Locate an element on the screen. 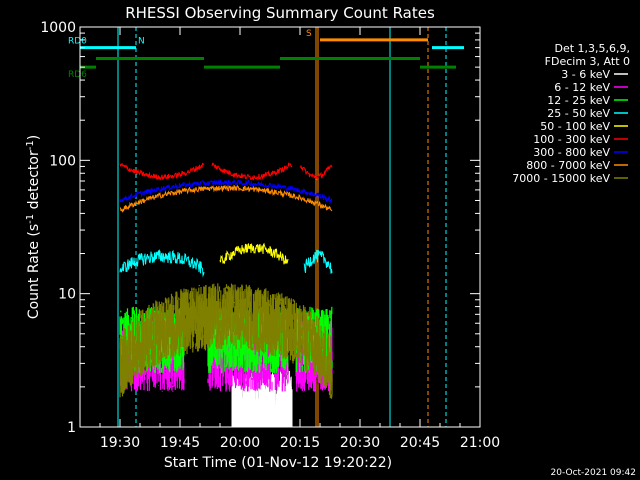 This screenshot has height=480, width=640. legend-header: Det 1,3,5,6,9, is located at coordinates (592, 48).